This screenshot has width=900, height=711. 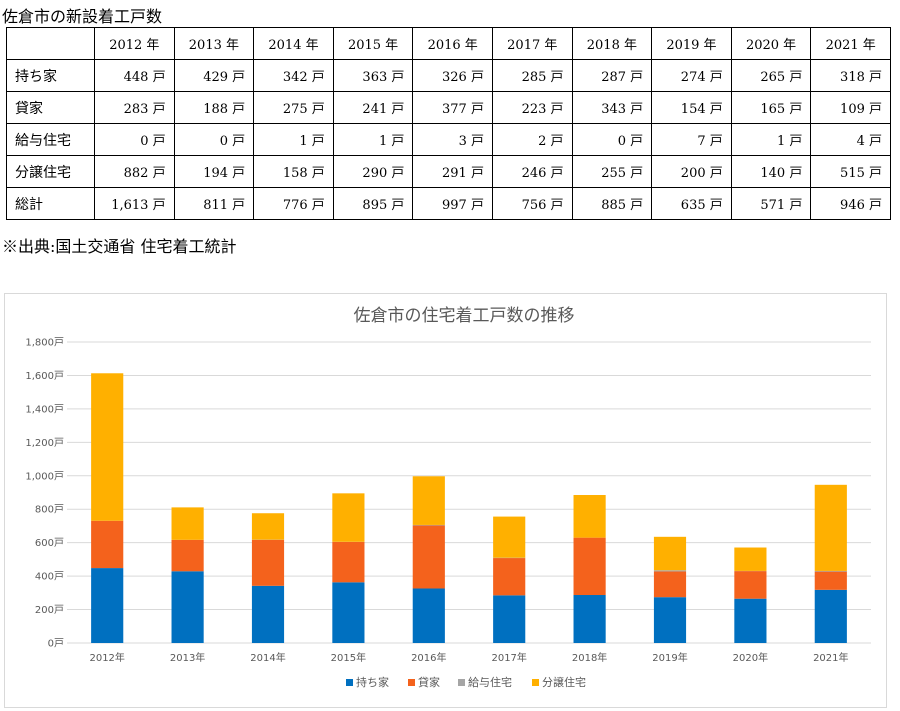 What do you see at coordinates (293, 107) in the screenshot?
I see `value-cell: 275 戸` at bounding box center [293, 107].